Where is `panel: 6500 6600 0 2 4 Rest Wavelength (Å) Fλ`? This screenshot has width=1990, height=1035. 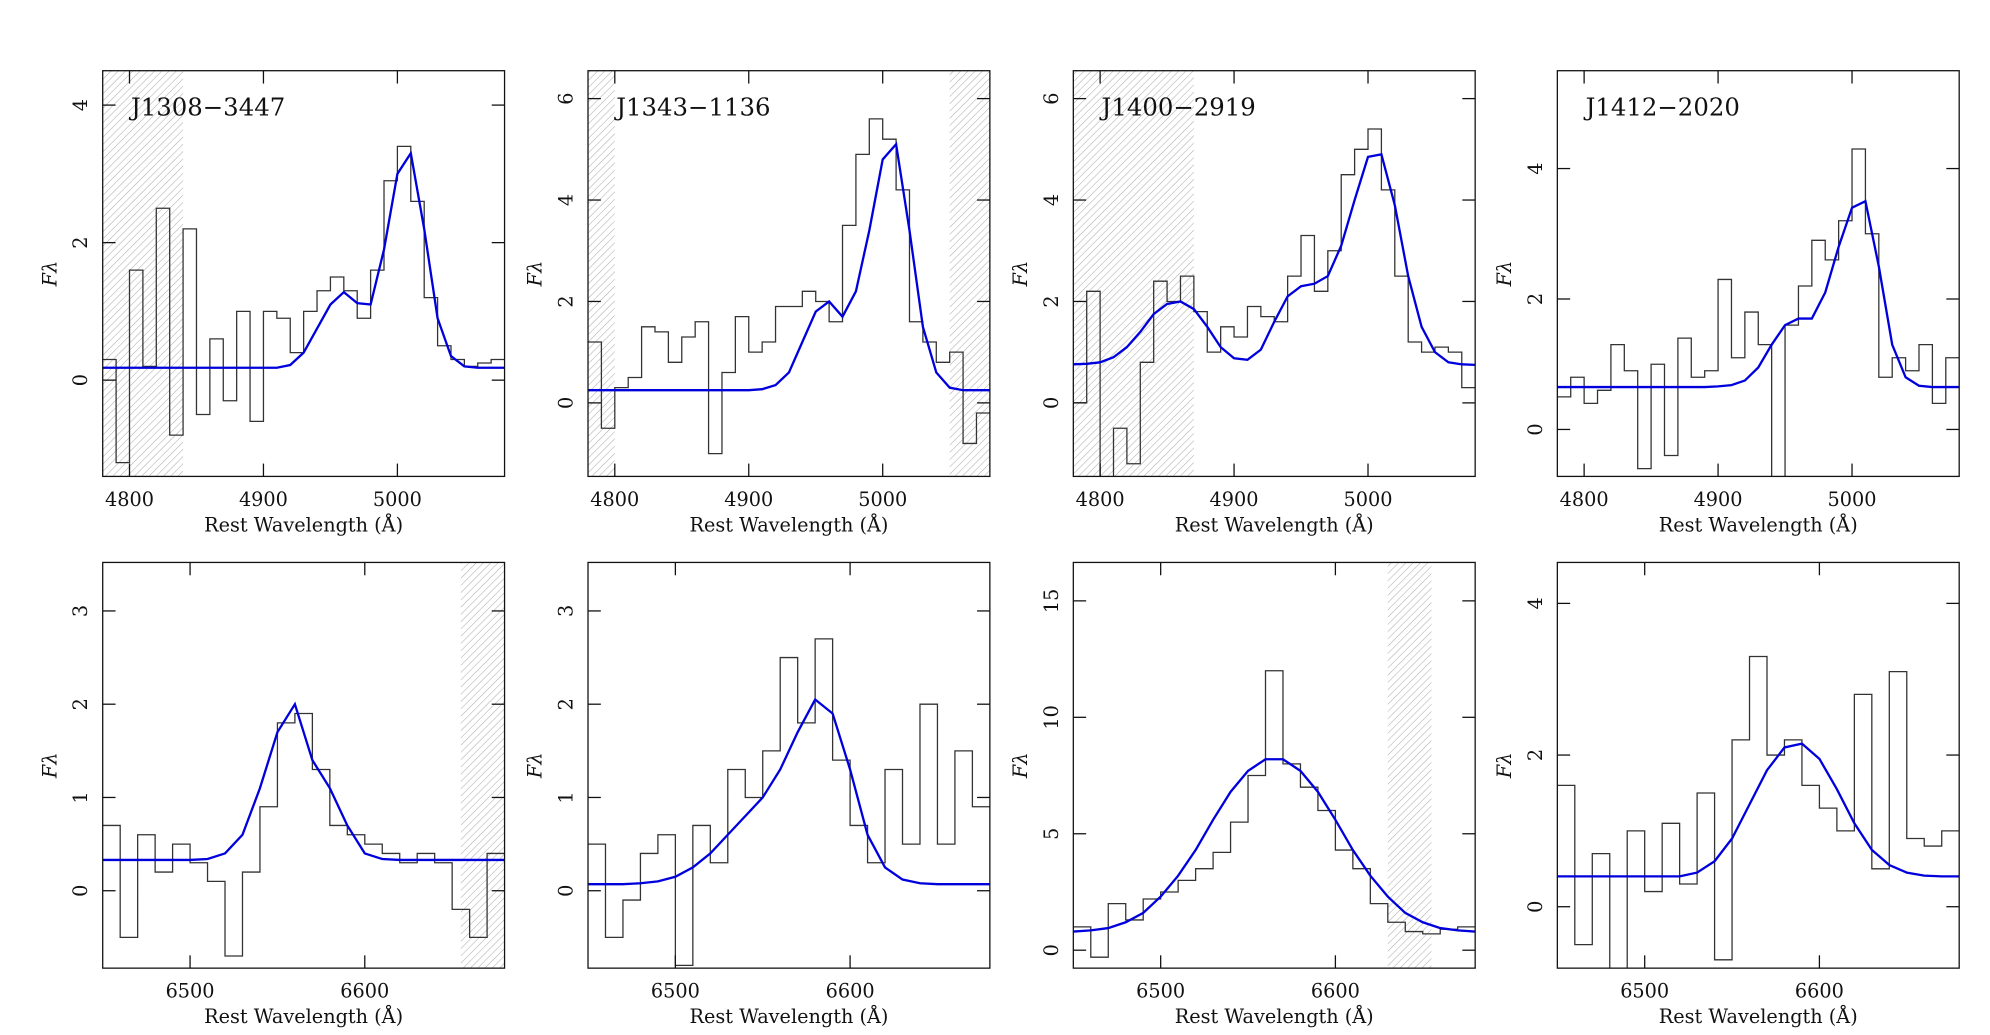 panel: 6500 6600 0 2 4 Rest Wavelength (Å) Fλ is located at coordinates (1726, 794).